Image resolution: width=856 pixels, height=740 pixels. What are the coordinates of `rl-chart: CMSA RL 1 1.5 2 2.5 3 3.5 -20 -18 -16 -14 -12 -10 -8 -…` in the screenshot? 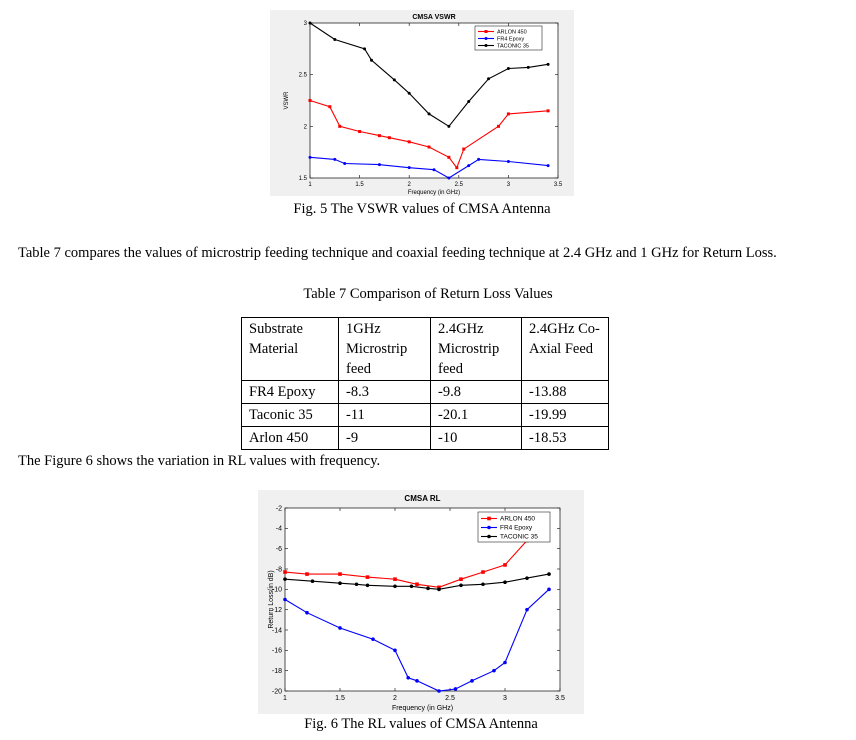 It's located at (416, 603).